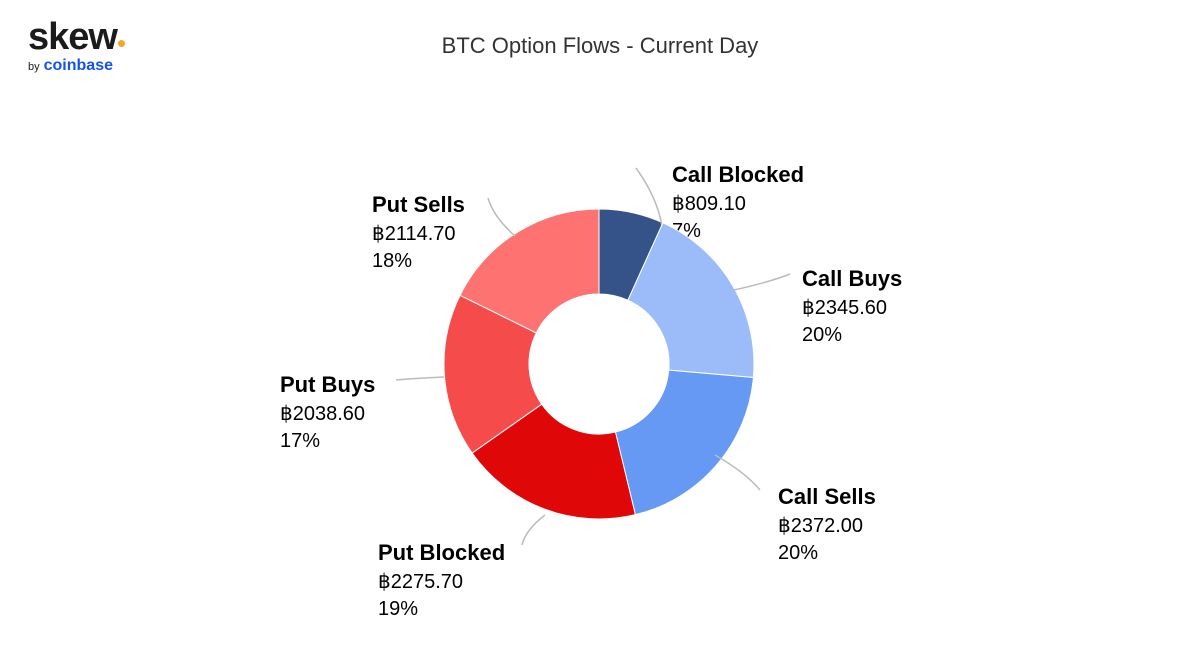 The height and width of the screenshot is (670, 1200). I want to click on data-label-percent: 19%, so click(398, 609).